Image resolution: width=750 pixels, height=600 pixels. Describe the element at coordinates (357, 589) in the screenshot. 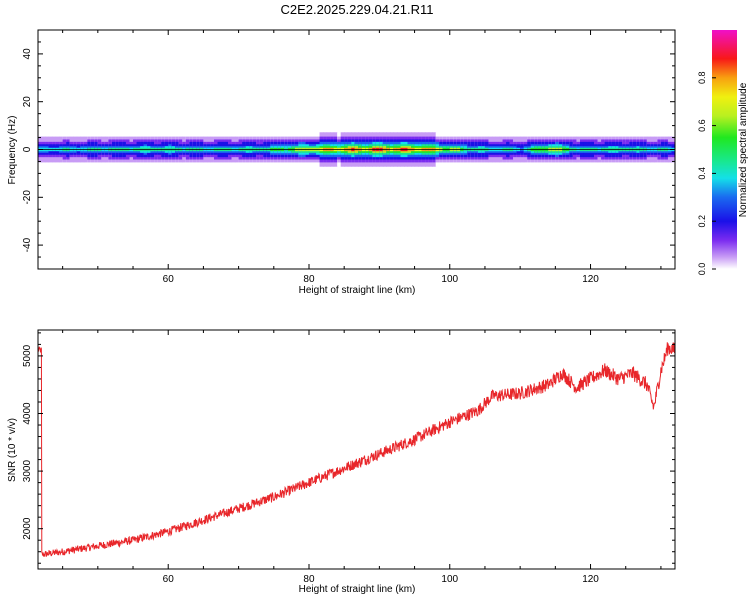

I see `snr-xlabel: Height of straight line (km)` at that location.